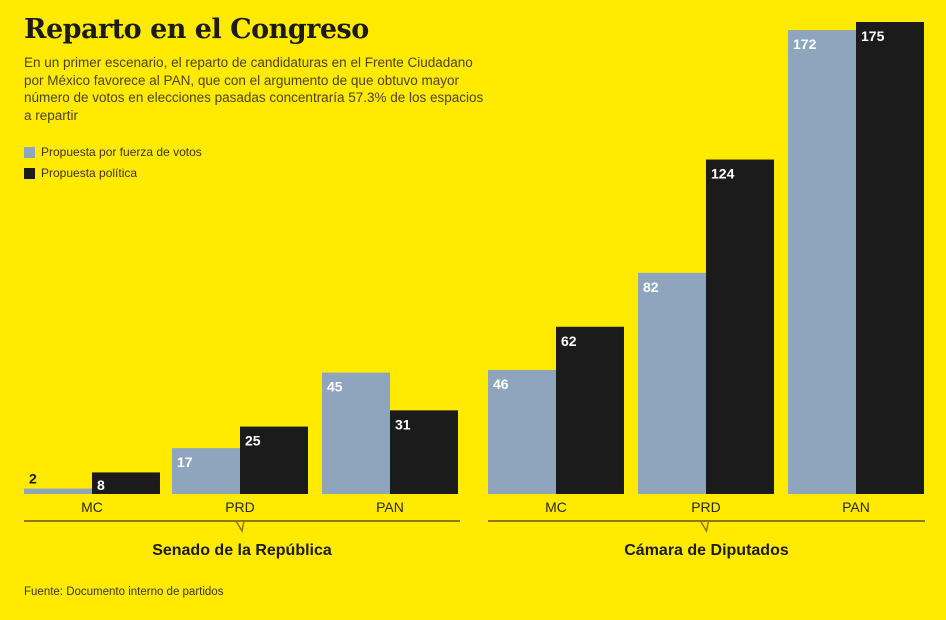 The height and width of the screenshot is (620, 946). Describe the element at coordinates (89, 173) in the screenshot. I see `legend-label: Propuesta política` at that location.